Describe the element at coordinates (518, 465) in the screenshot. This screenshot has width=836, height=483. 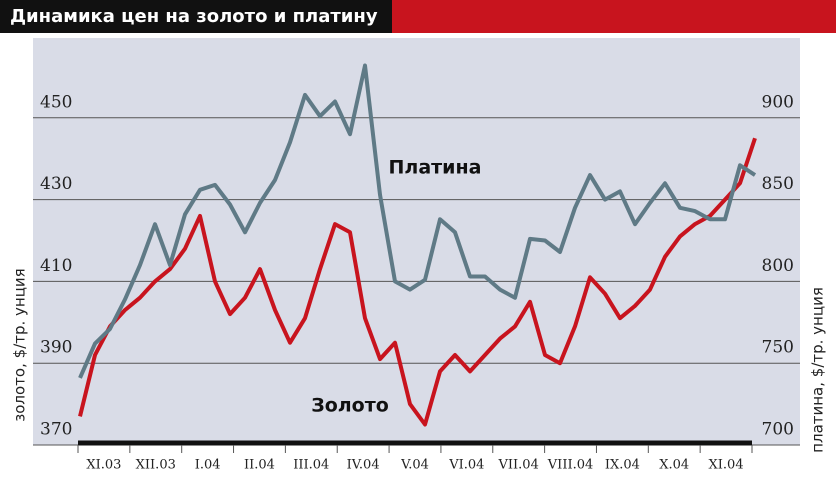
I see `x-tick-label: VII.04` at that location.